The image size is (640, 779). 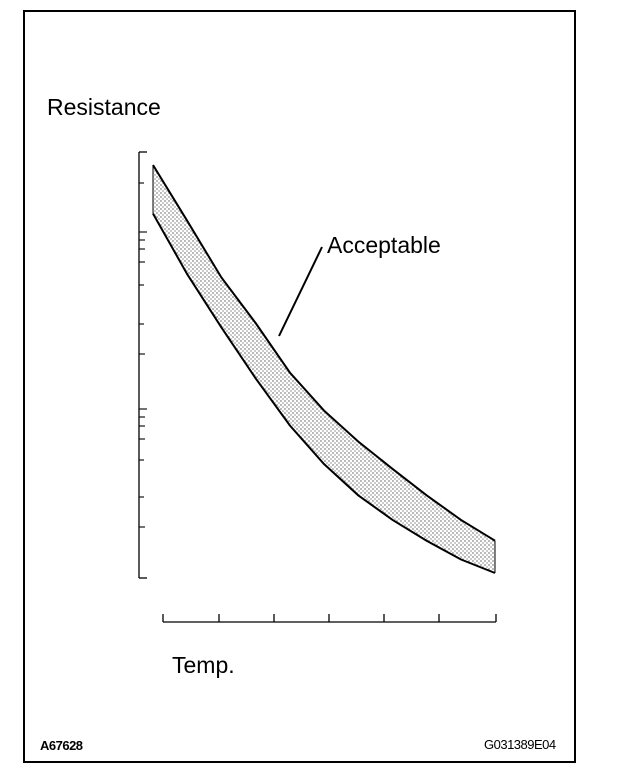 What do you see at coordinates (203, 665) in the screenshot?
I see `x-axis-label: Temp.` at bounding box center [203, 665].